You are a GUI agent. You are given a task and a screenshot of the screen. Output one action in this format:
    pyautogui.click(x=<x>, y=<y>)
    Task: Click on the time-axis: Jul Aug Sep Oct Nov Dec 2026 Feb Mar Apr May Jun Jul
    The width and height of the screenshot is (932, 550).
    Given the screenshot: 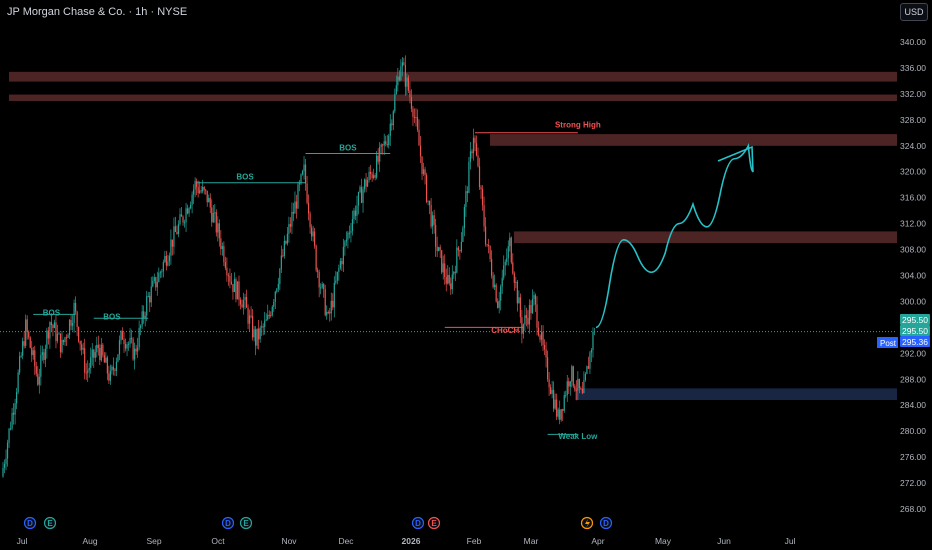 What is the action you would take?
    pyautogui.click(x=406, y=541)
    